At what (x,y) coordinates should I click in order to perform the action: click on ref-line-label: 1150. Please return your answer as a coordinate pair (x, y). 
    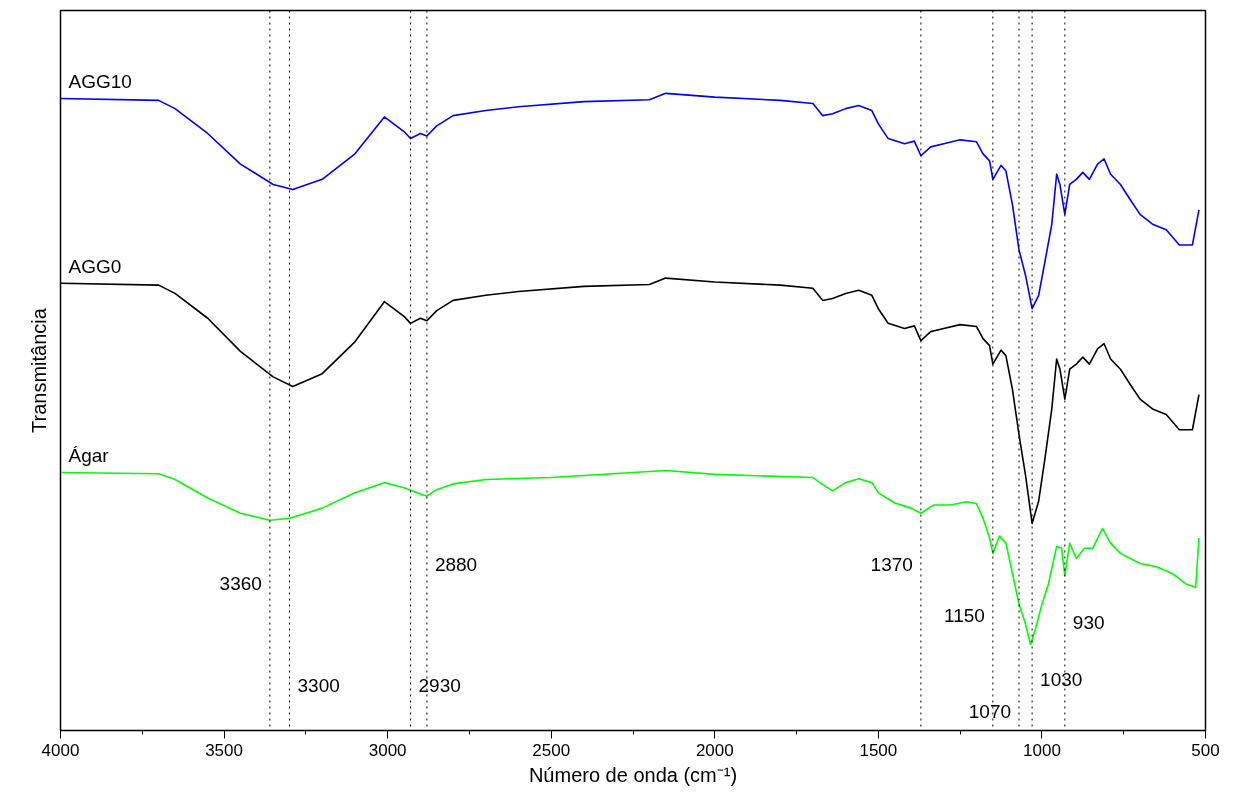
    Looking at the image, I should click on (964, 616).